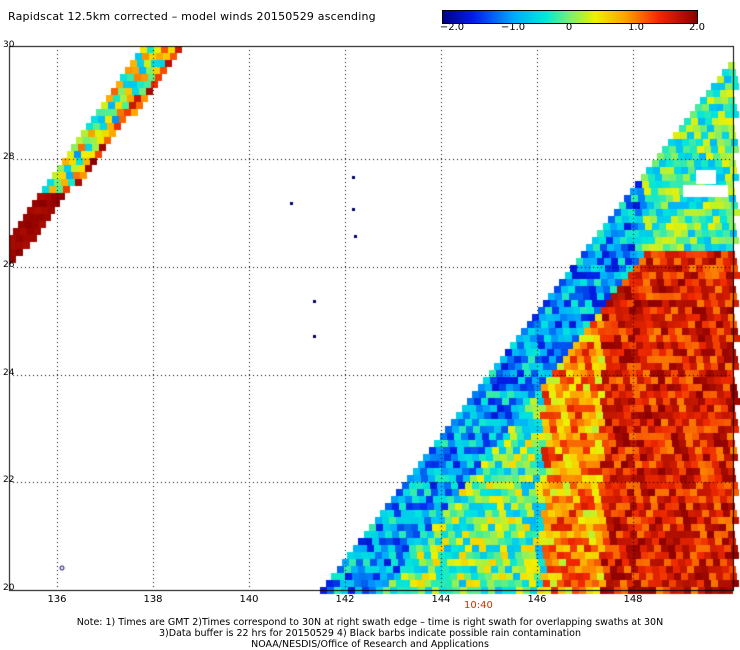  Describe the element at coordinates (513, 27) in the screenshot. I see `colorbar-label-neg1: −1.0` at that location.